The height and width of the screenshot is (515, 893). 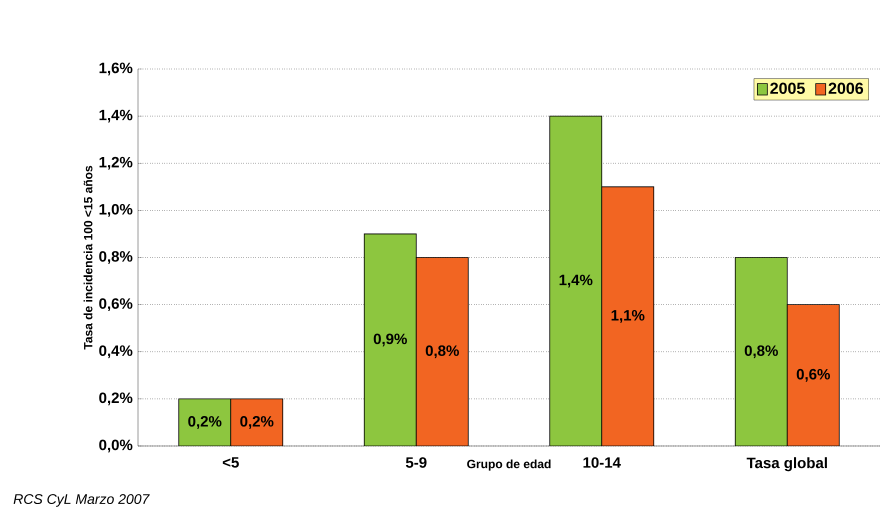 What do you see at coordinates (509, 465) in the screenshot?
I see `x-axis-title: Grupo de edad` at bounding box center [509, 465].